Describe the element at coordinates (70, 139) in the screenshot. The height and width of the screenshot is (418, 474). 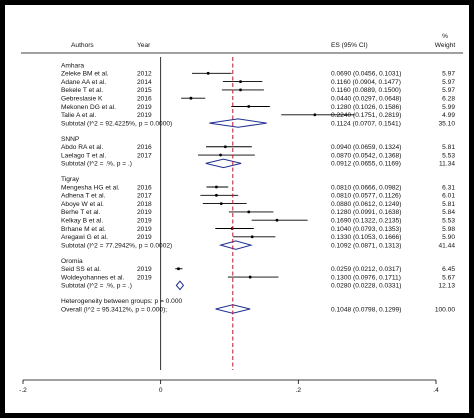
I see `group-name-label: SNNP` at that location.